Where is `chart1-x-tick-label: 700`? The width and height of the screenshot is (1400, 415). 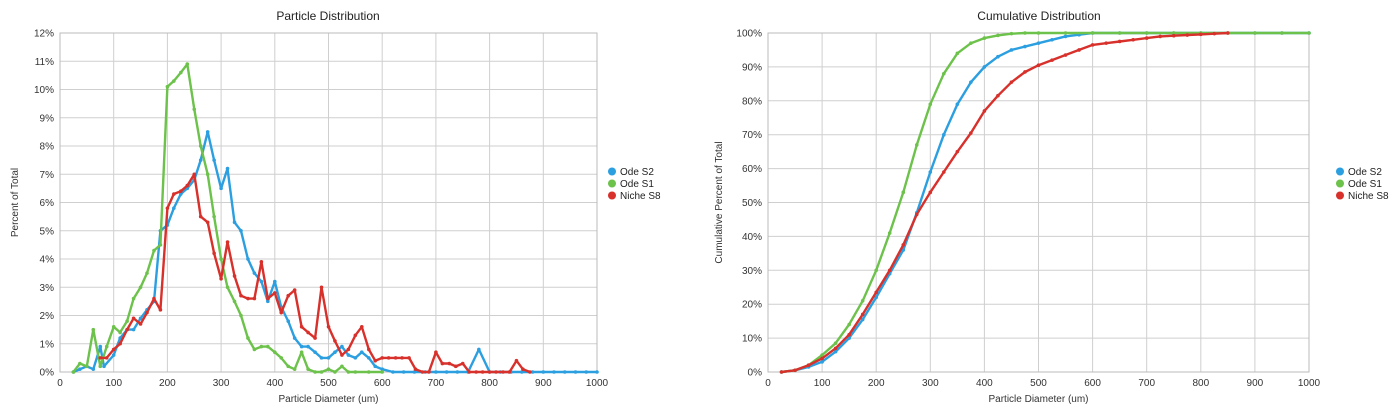
chart1-x-tick-label: 700 is located at coordinates (436, 383).